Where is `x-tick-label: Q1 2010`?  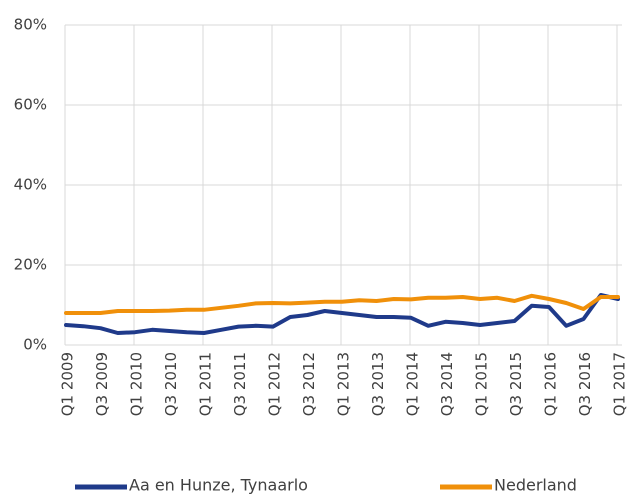 x-tick-label: Q1 2010 is located at coordinates (137, 384).